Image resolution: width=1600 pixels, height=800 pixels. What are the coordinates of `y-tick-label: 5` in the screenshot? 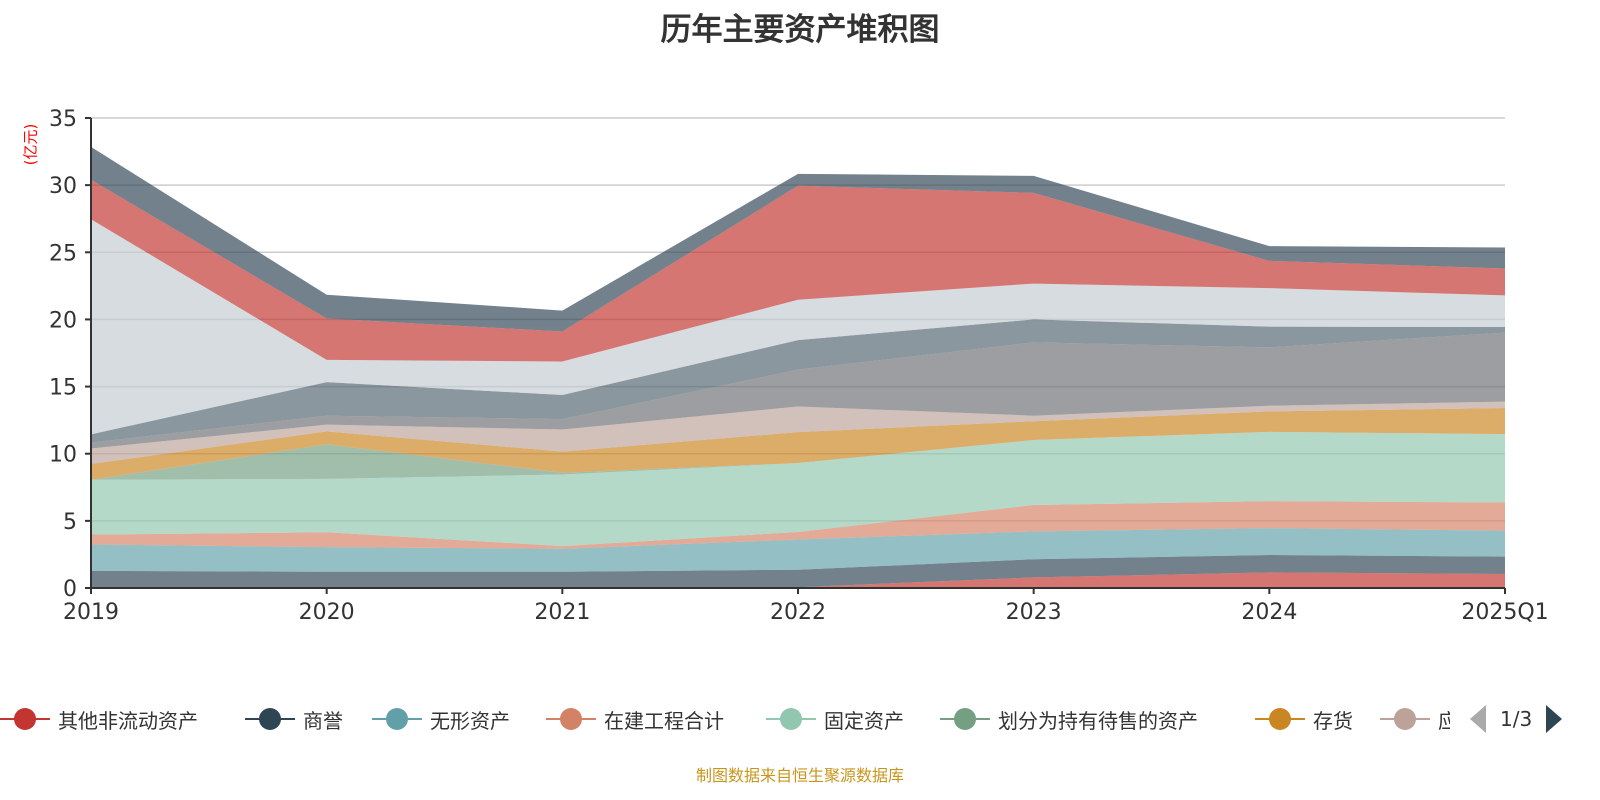 It's located at (70, 522).